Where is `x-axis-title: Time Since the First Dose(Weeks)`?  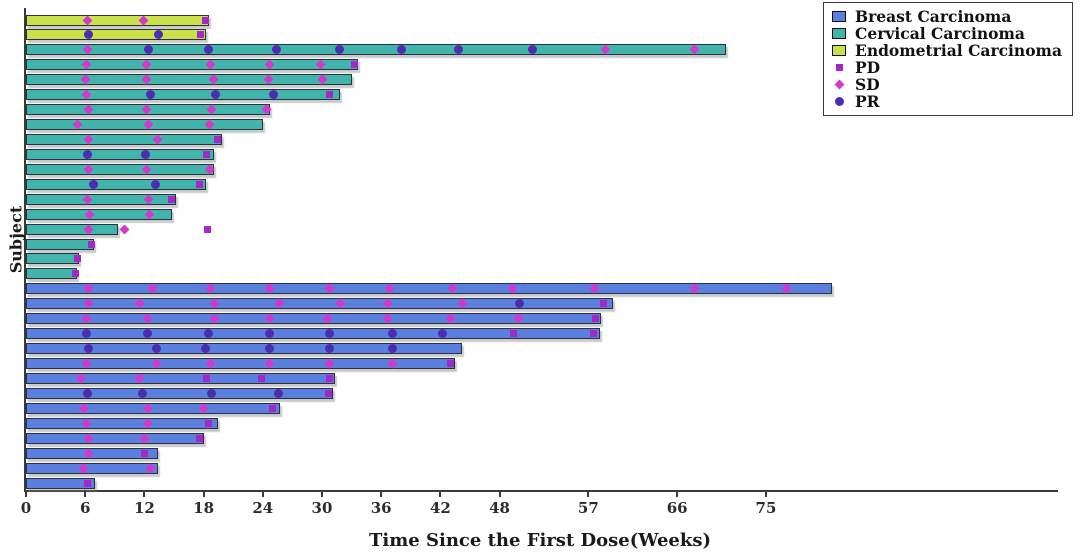 x-axis-title: Time Since the First Dose(Weeks) is located at coordinates (540, 540).